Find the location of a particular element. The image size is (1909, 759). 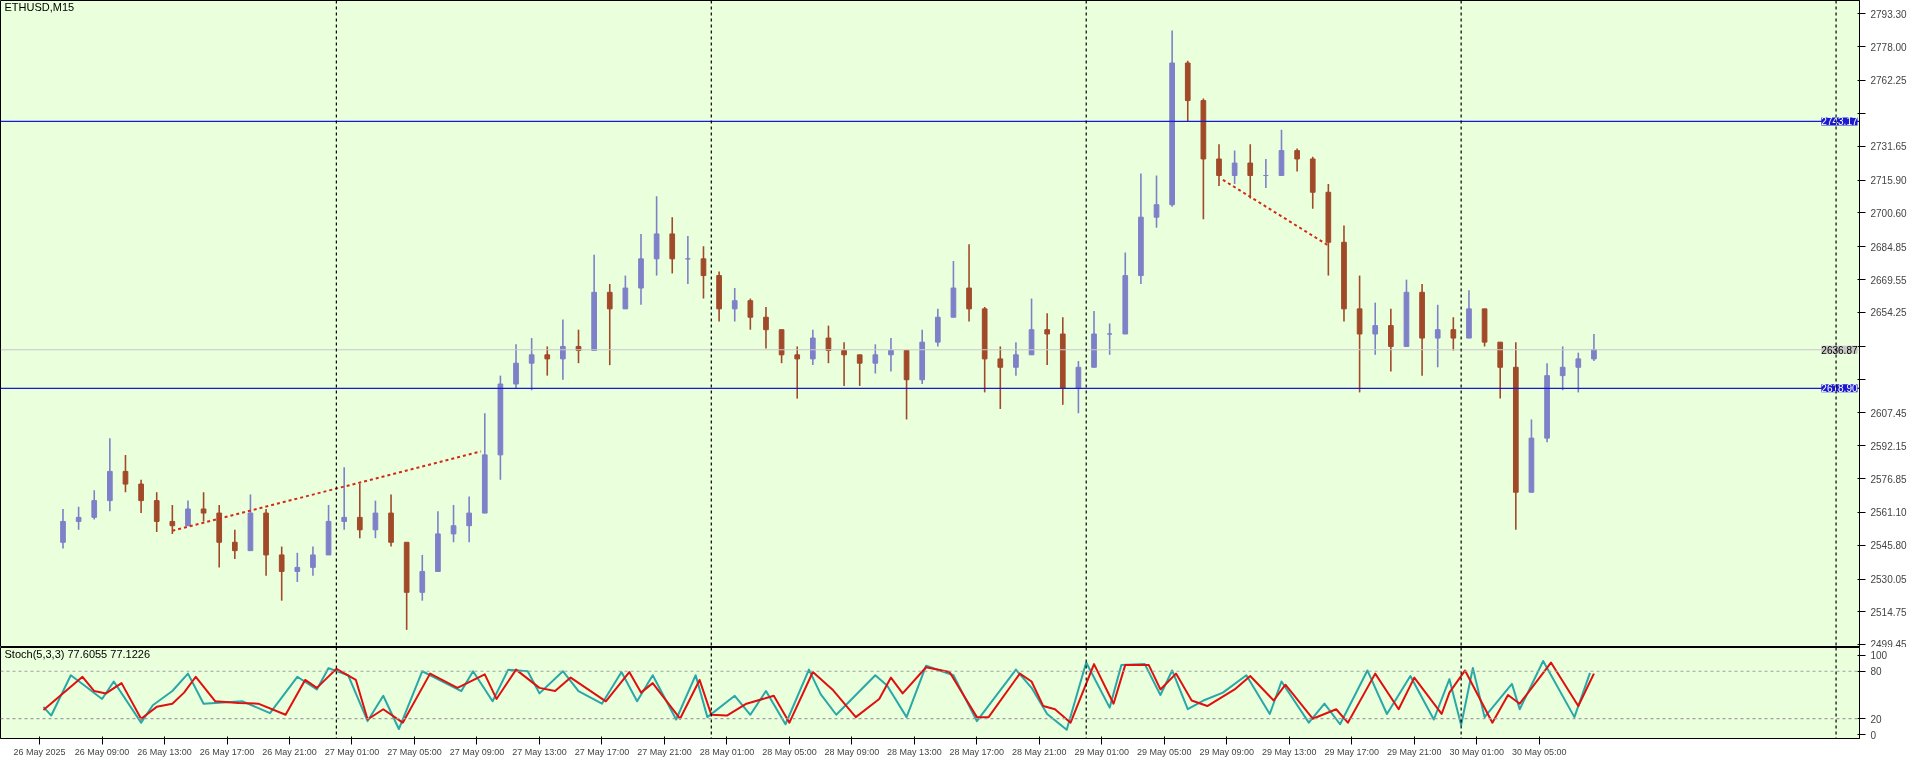

y-tick-label: 2654.25 is located at coordinates (1889, 313).